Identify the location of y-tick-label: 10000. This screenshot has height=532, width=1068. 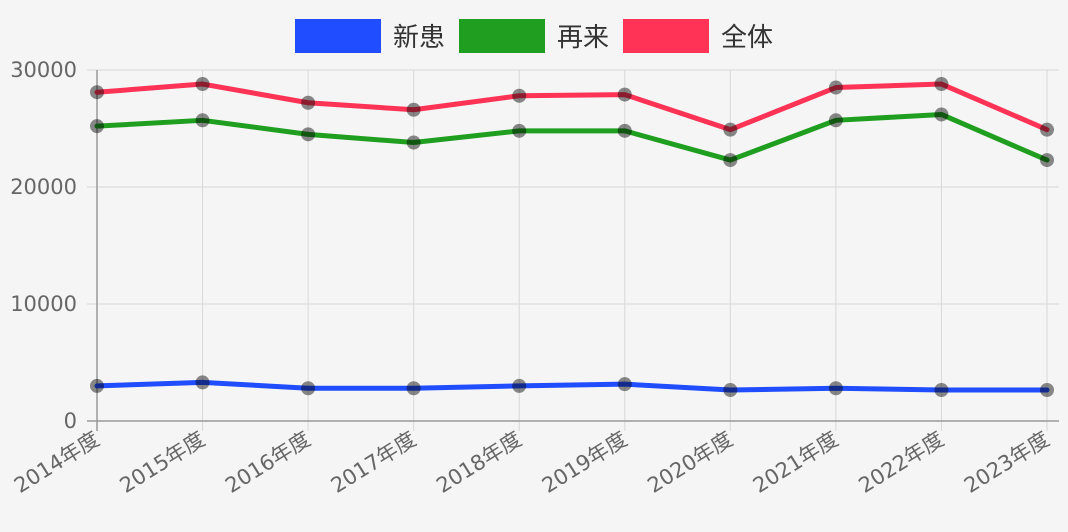
(43, 304).